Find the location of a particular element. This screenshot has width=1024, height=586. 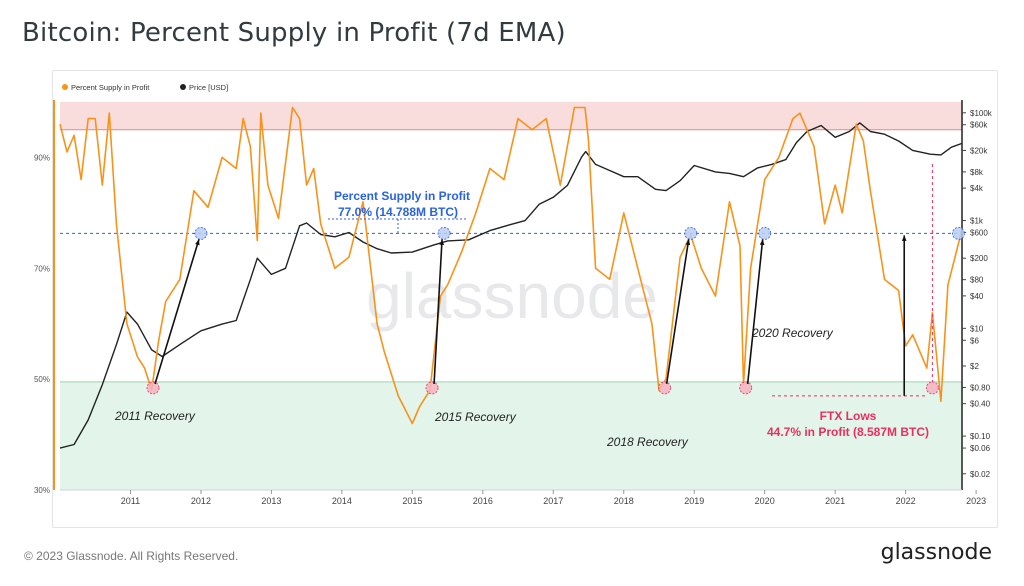

annotation-ftx-detail: 44.7% in Profit (8.587M BTC) is located at coordinates (848, 432).